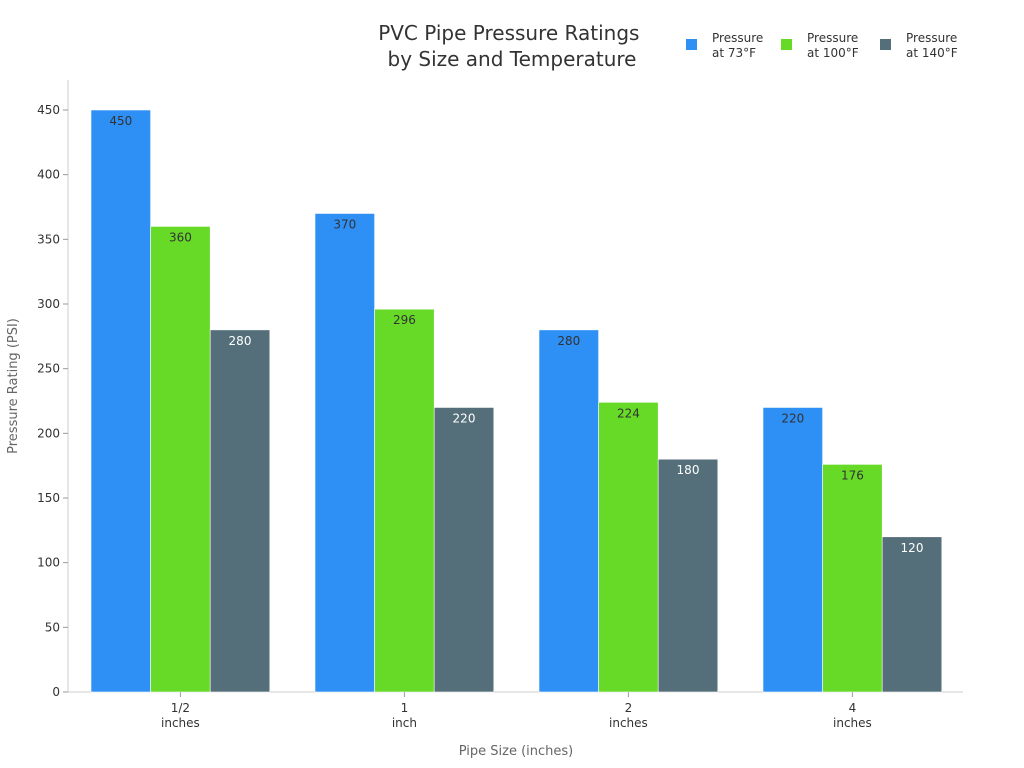 This screenshot has width=1024, height=768. Describe the element at coordinates (508, 33) in the screenshot. I see `chart-title-line-1: PVC Pipe Pressure Ratings` at that location.